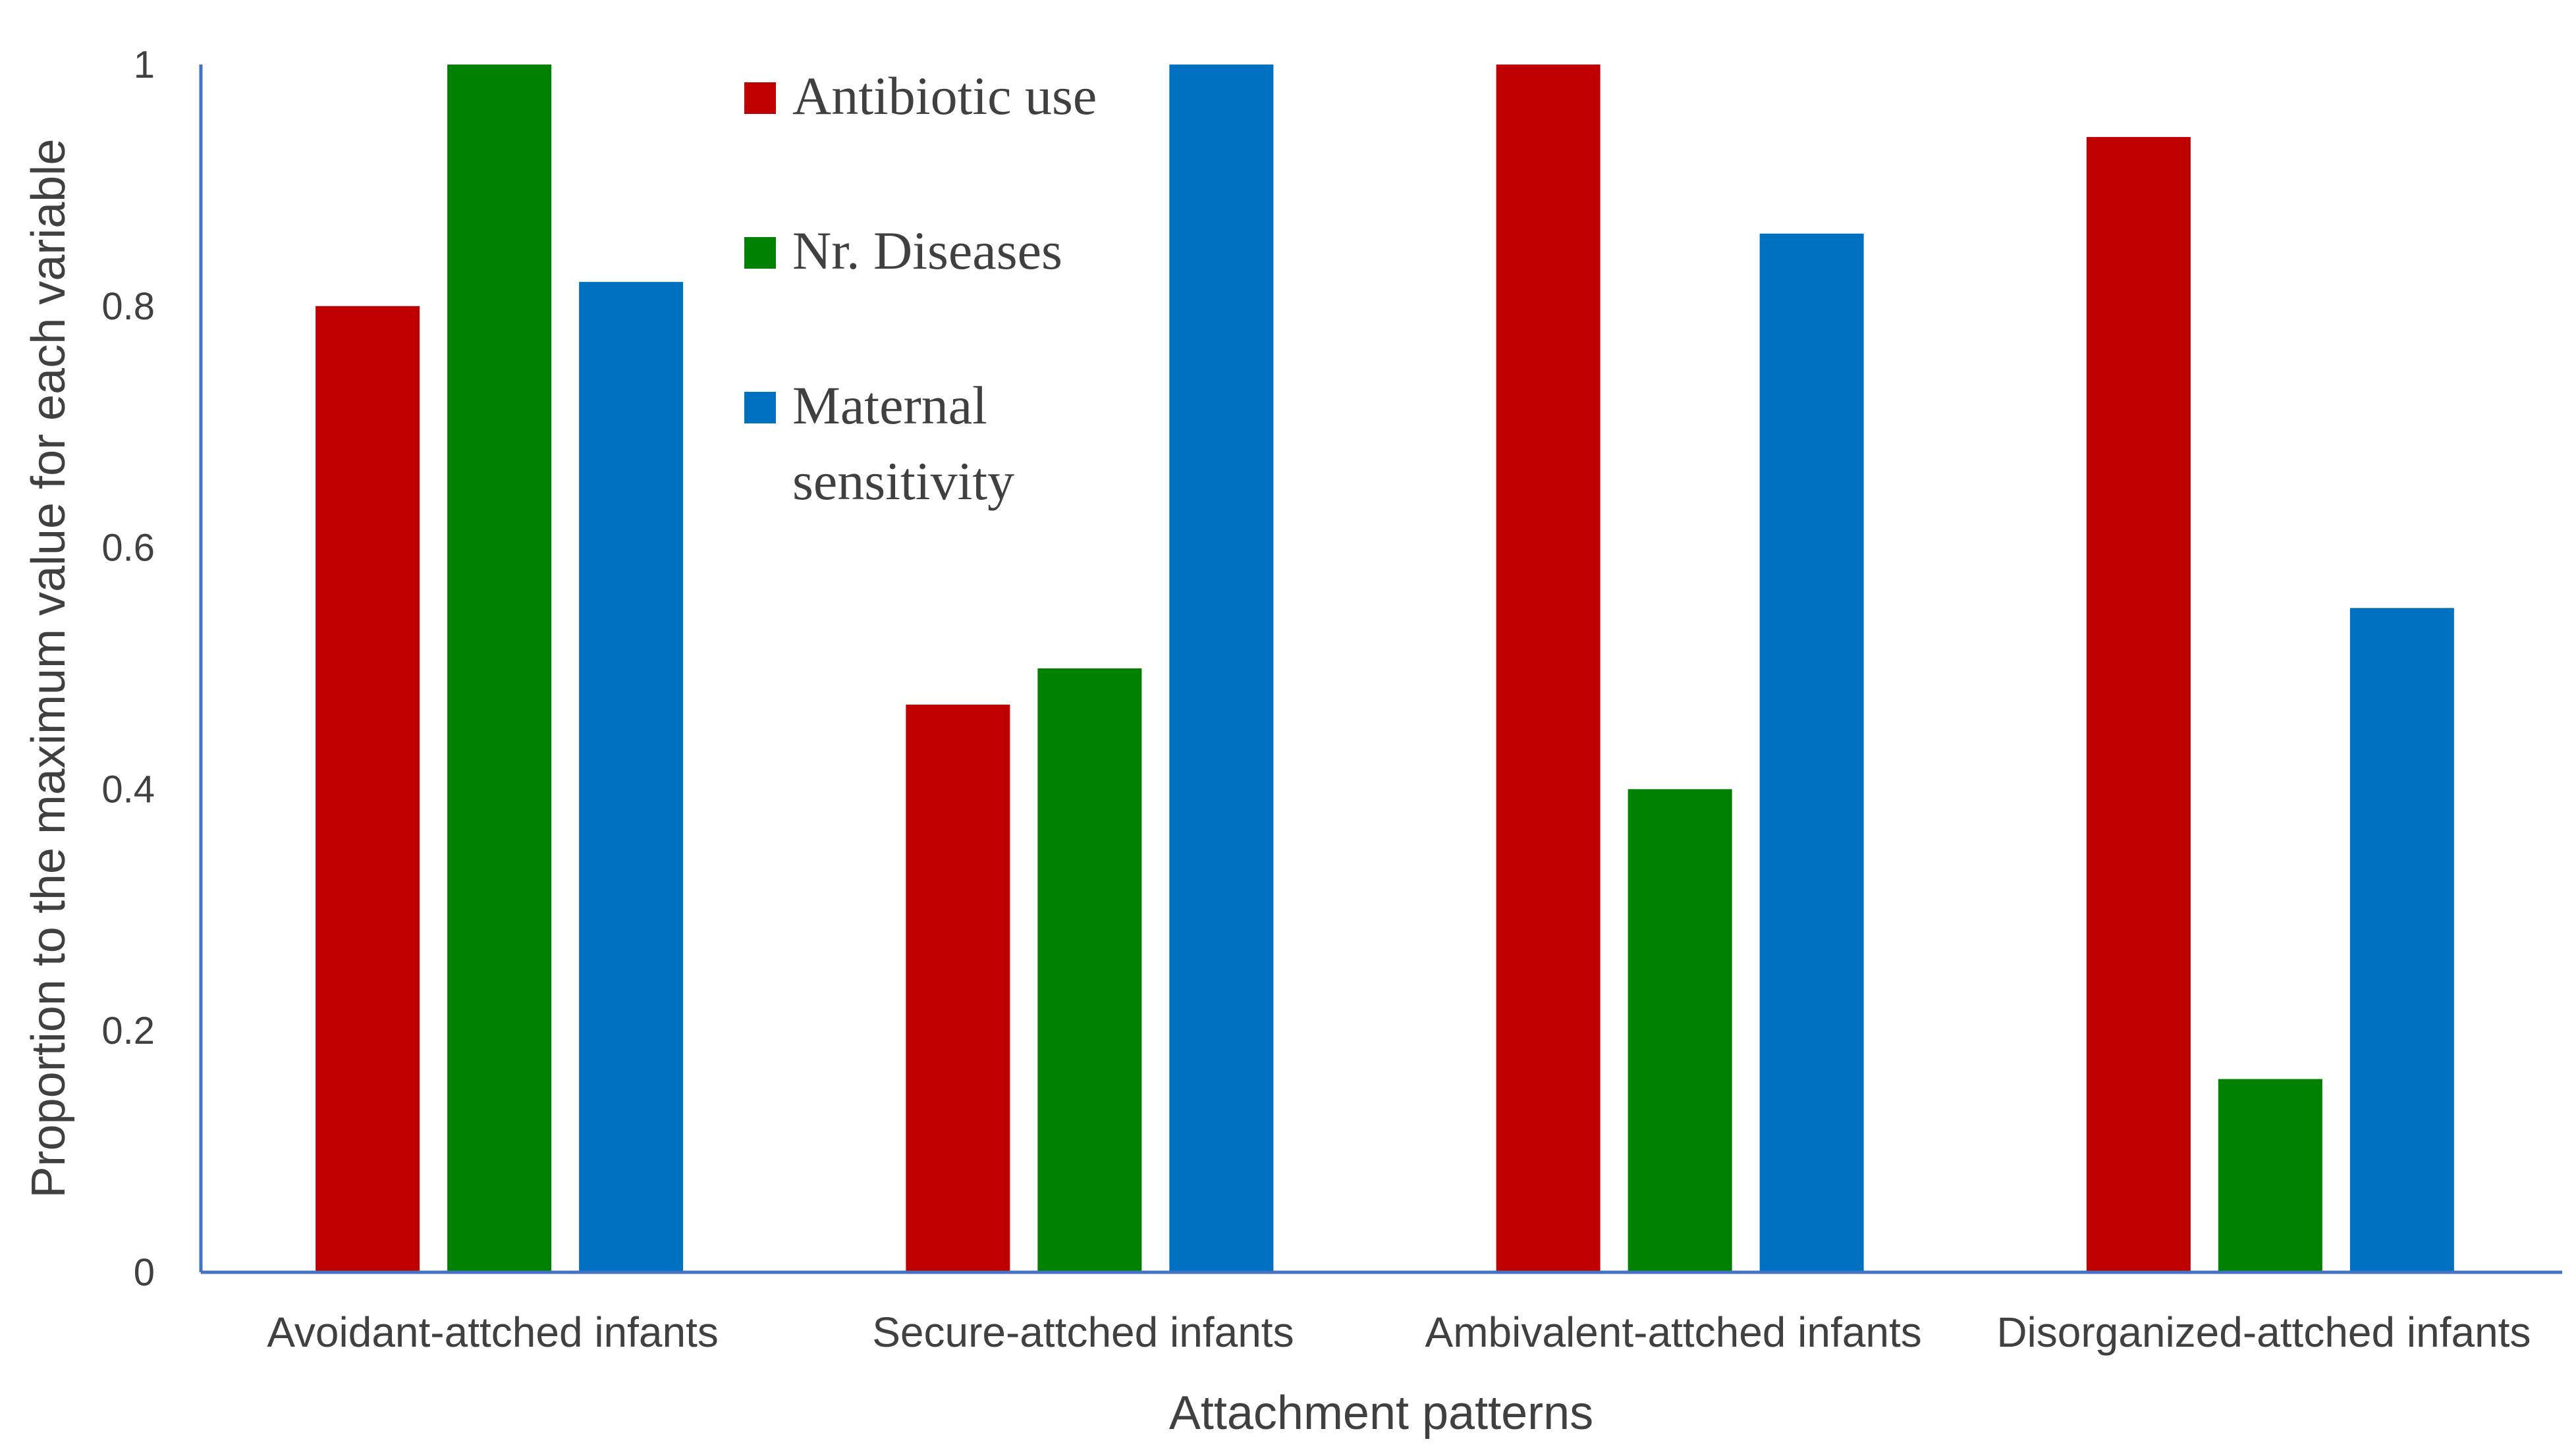 Image resolution: width=2576 pixels, height=1456 pixels. Describe the element at coordinates (1381, 1413) in the screenshot. I see `x-axis-title: Attachment patterns` at that location.